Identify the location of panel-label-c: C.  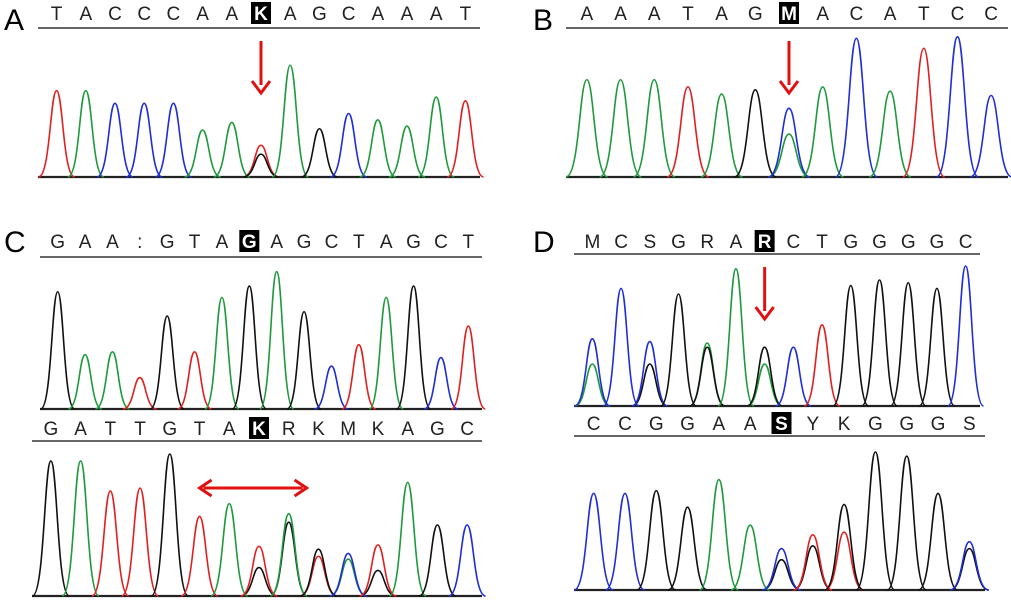
(15, 242).